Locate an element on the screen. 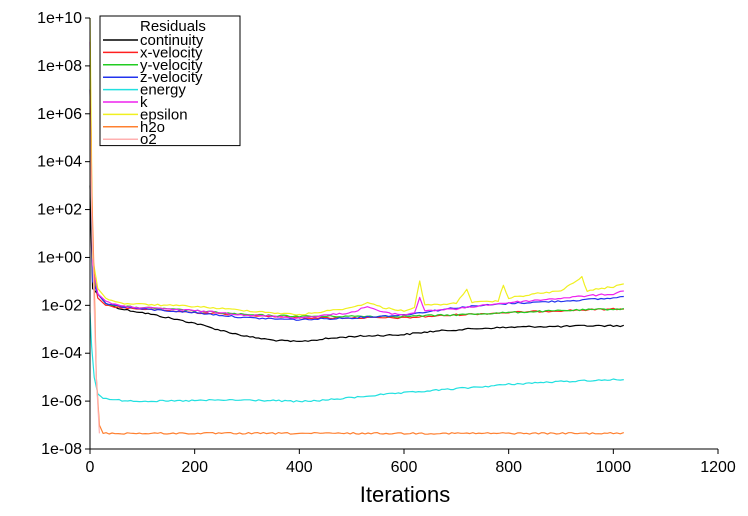 The width and height of the screenshot is (748, 516). y-tick-label: 1e+08 is located at coordinates (59, 66).